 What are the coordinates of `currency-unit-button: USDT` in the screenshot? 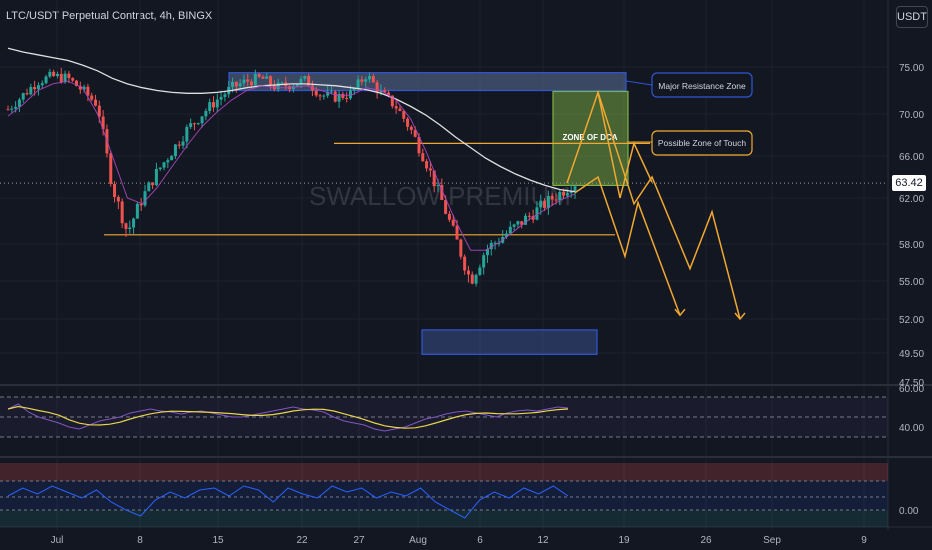 It's located at (912, 17).